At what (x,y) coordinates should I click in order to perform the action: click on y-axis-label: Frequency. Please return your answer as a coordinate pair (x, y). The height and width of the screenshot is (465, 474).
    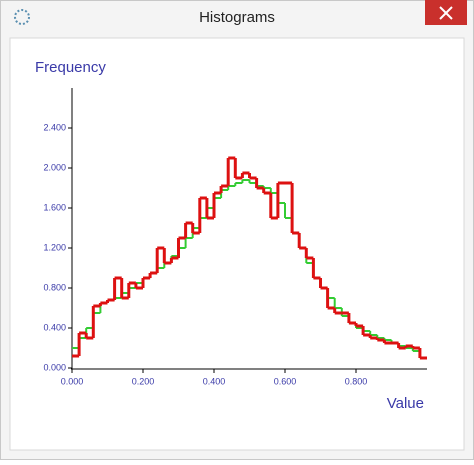
    Looking at the image, I should click on (70, 67).